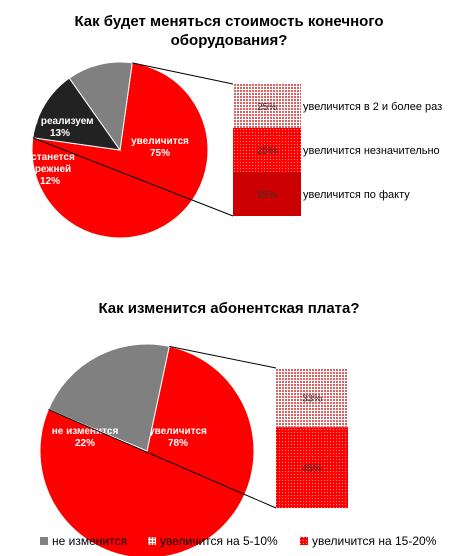 The width and height of the screenshot is (459, 556). Describe the element at coordinates (228, 21) in the screenshot. I see `chart-1-title-line-1: Как будет меняться стоимость конечного` at that location.